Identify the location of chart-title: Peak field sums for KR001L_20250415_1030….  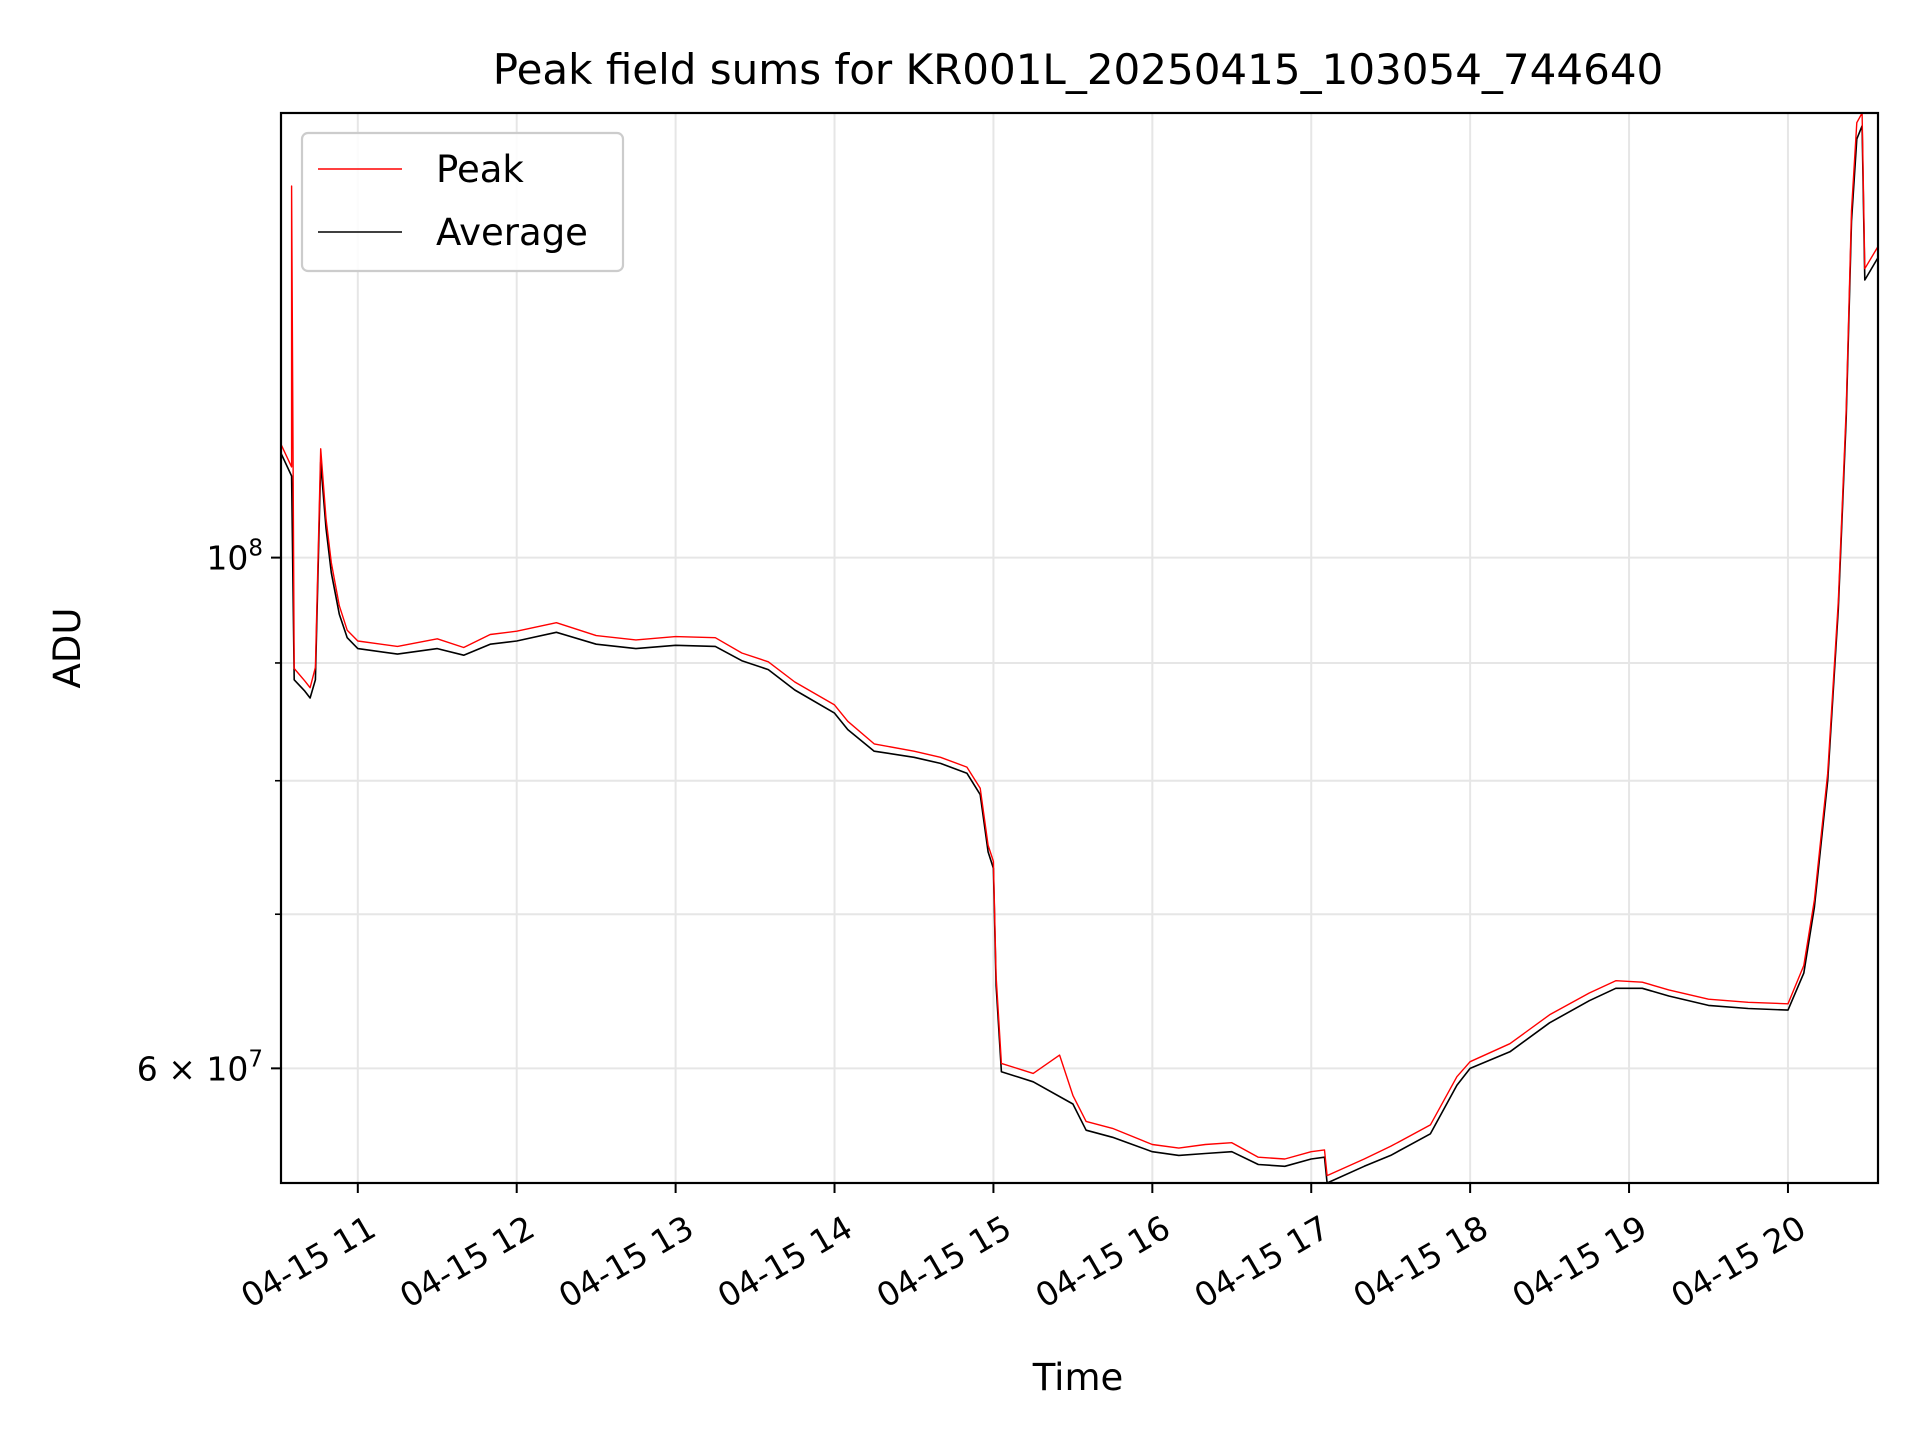
(1078, 69).